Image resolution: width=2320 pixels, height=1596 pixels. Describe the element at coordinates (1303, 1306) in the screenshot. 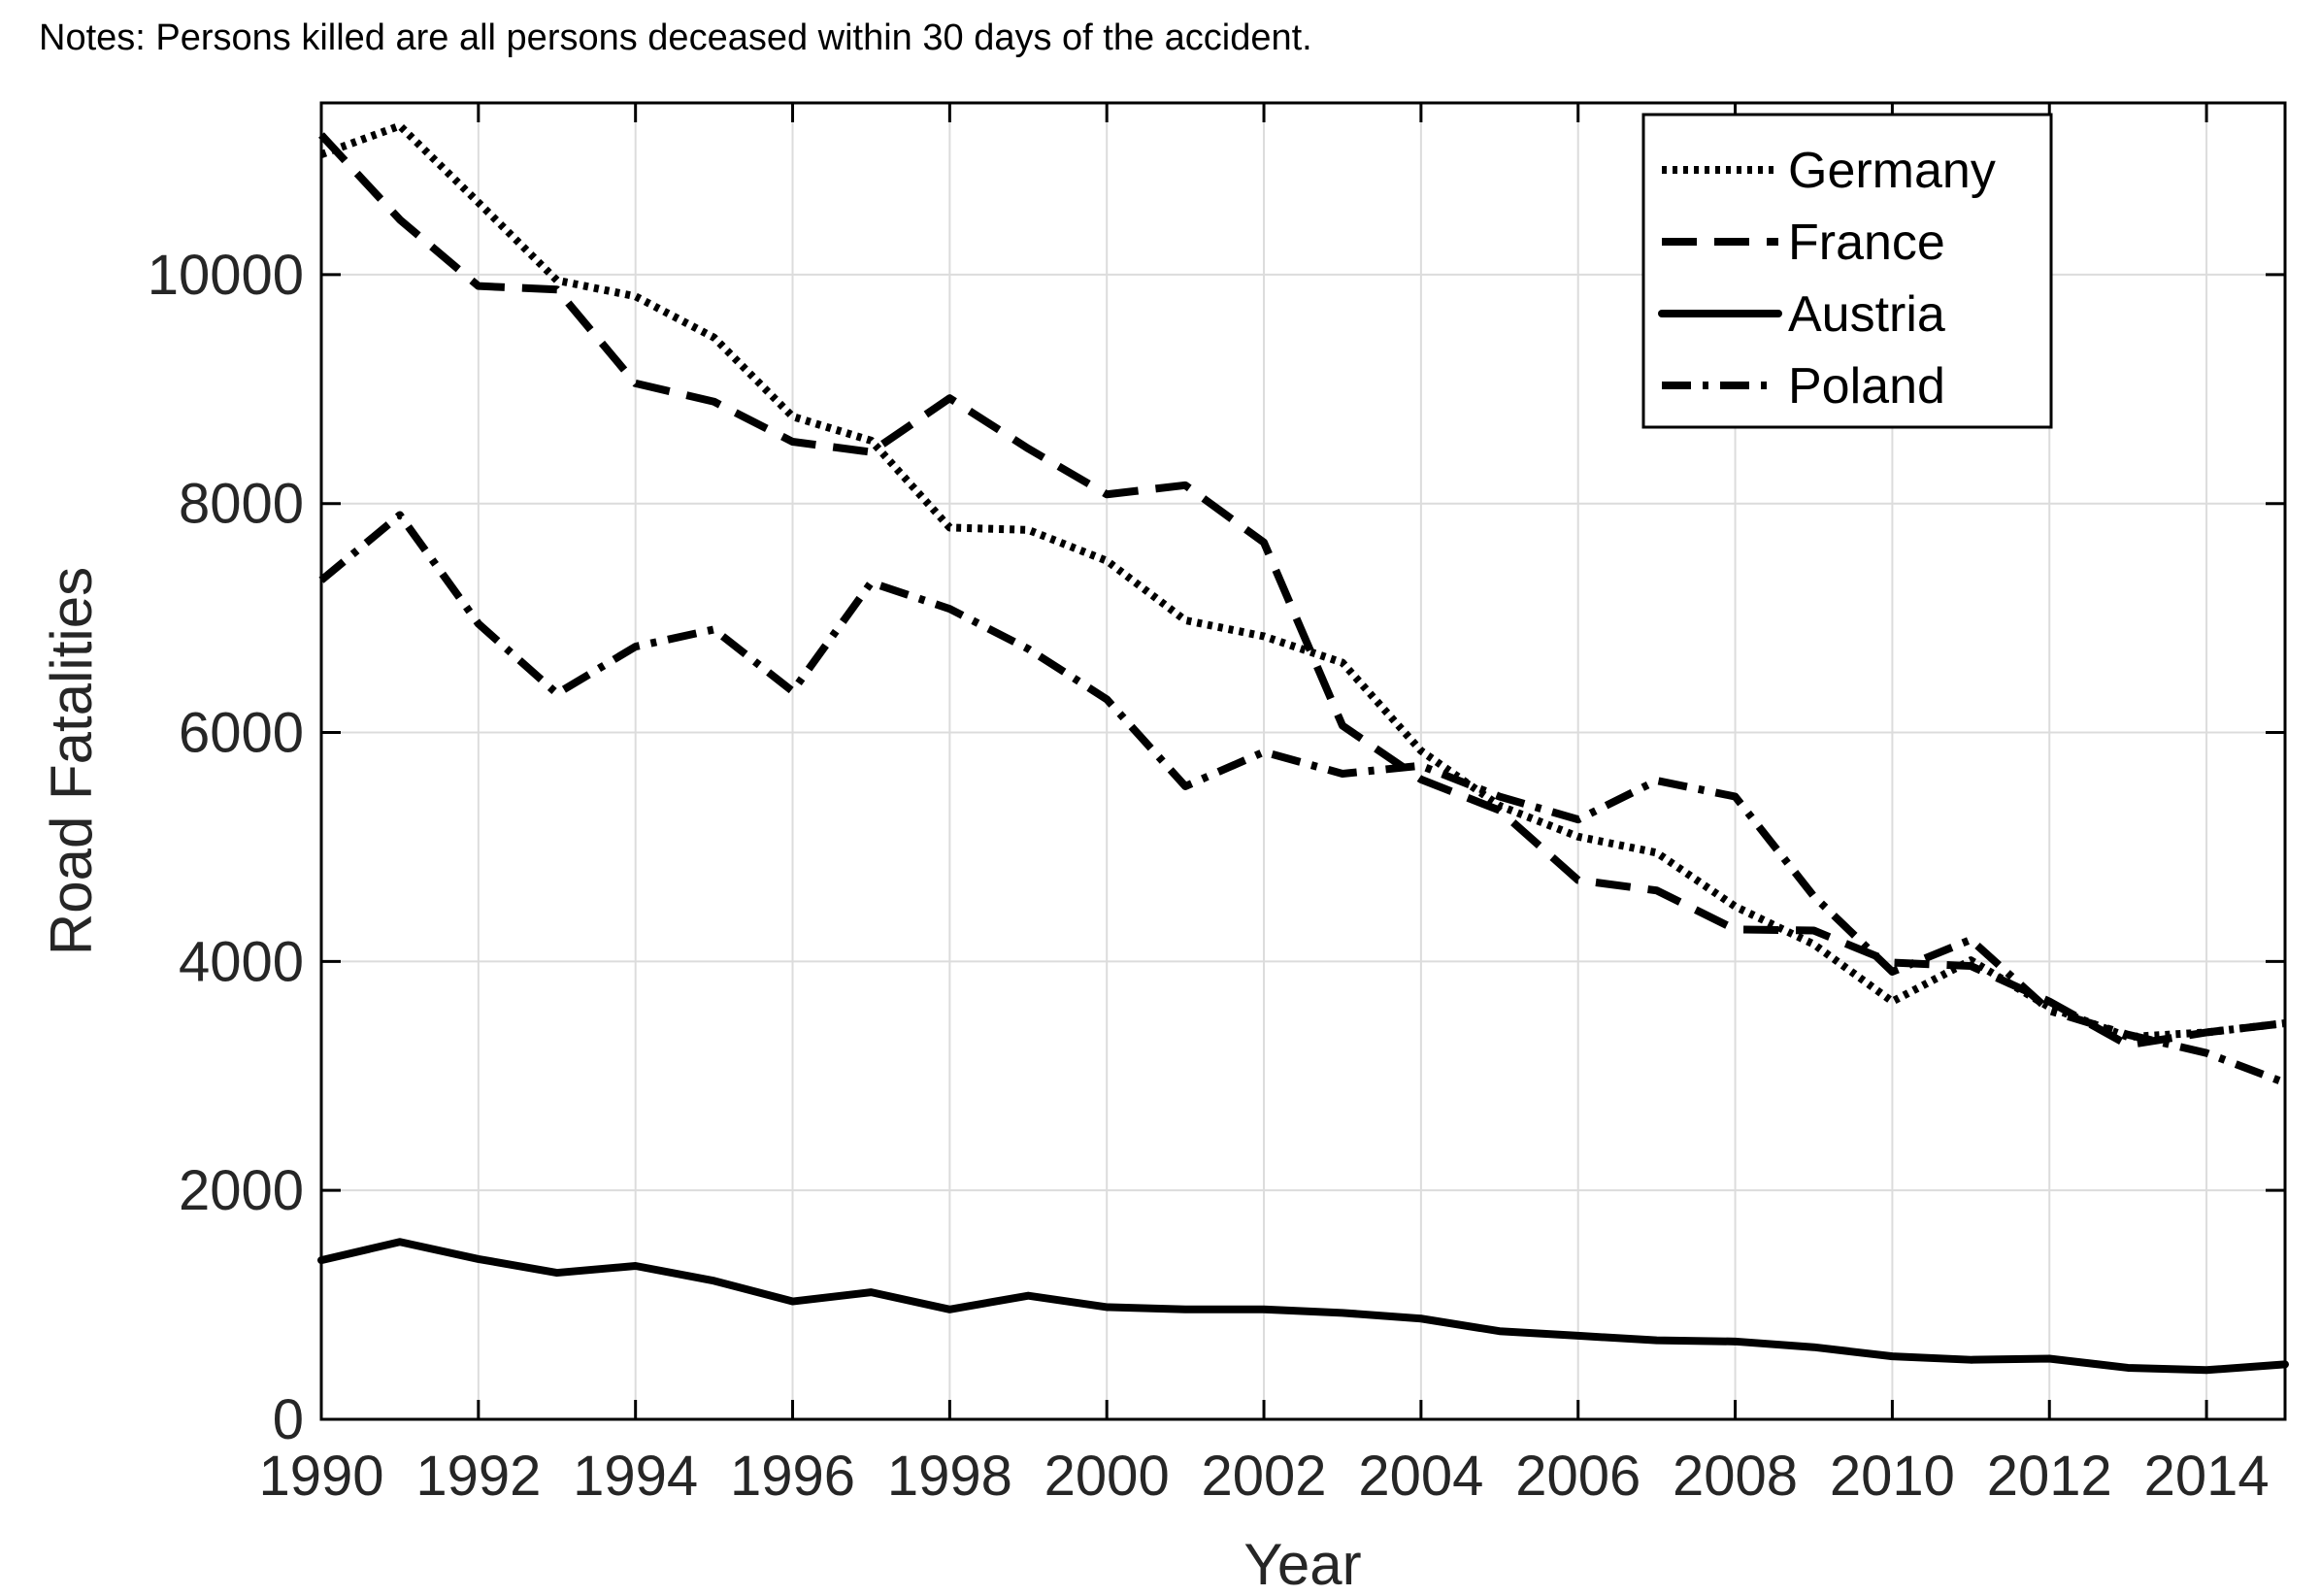

I see `series-line-austria` at that location.